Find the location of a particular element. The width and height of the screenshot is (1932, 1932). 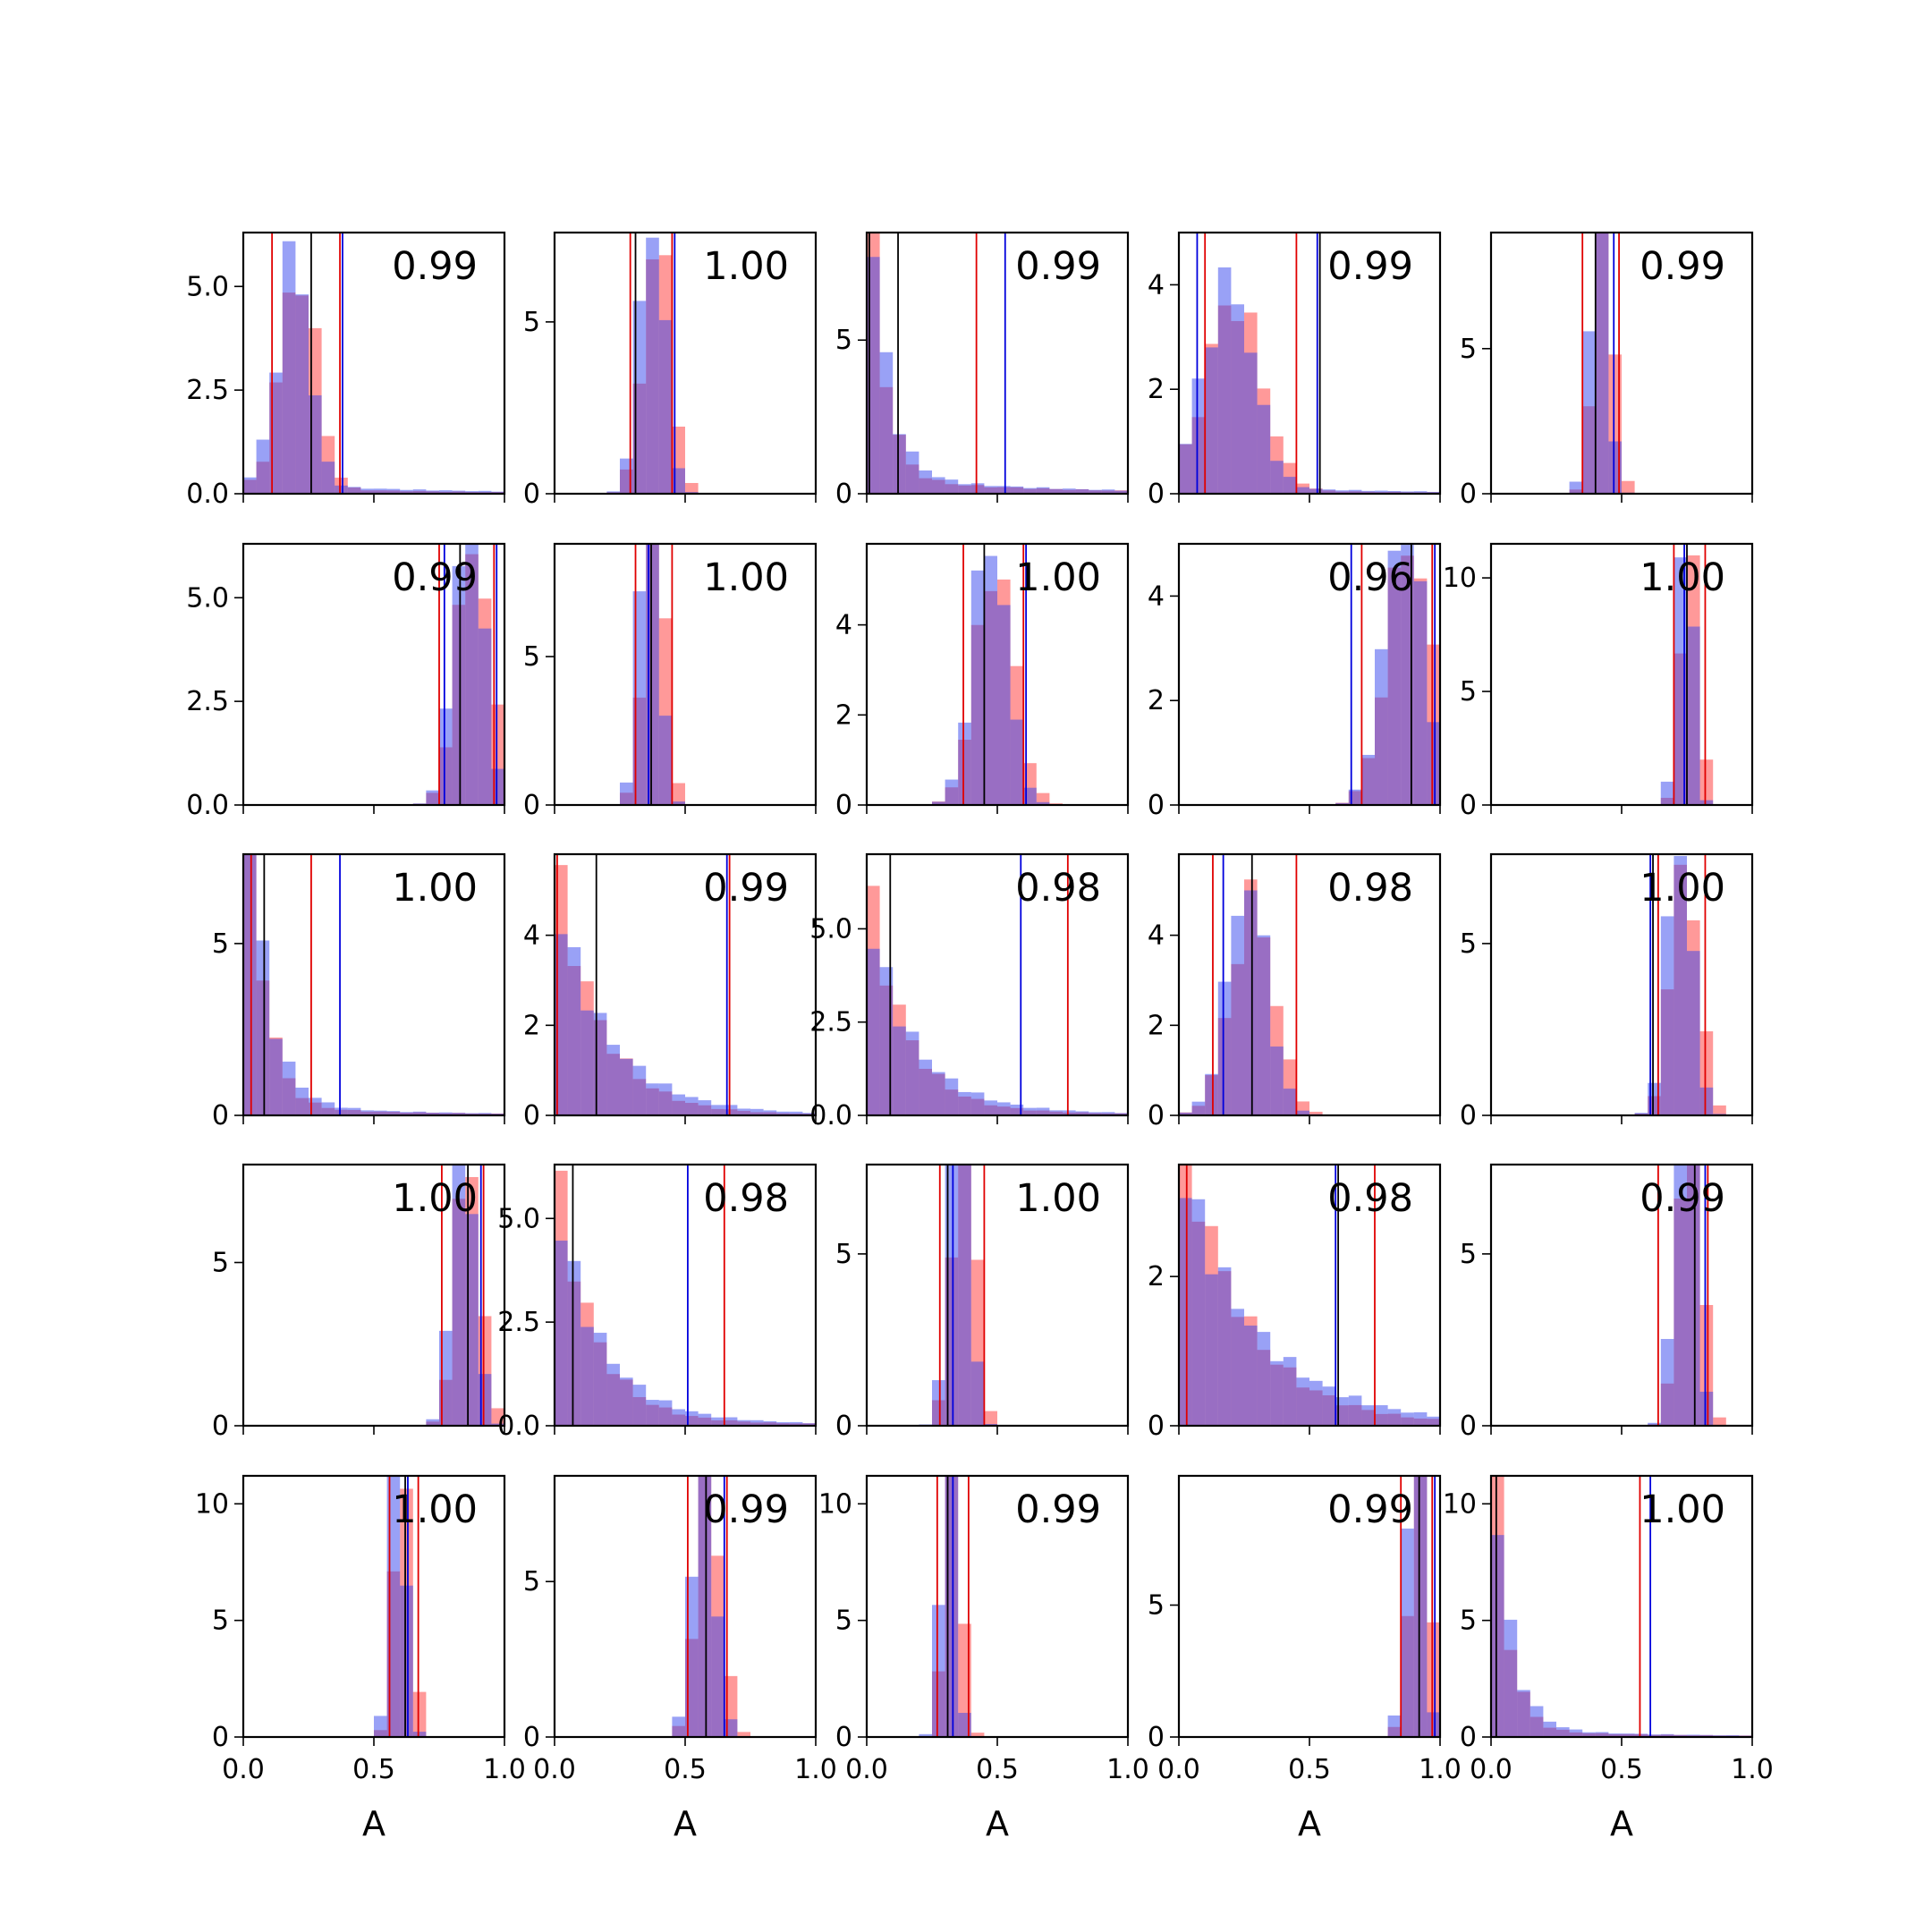

histogram-panel: 0.0 2.5 5.0 0.98 is located at coordinates (657, 1302).